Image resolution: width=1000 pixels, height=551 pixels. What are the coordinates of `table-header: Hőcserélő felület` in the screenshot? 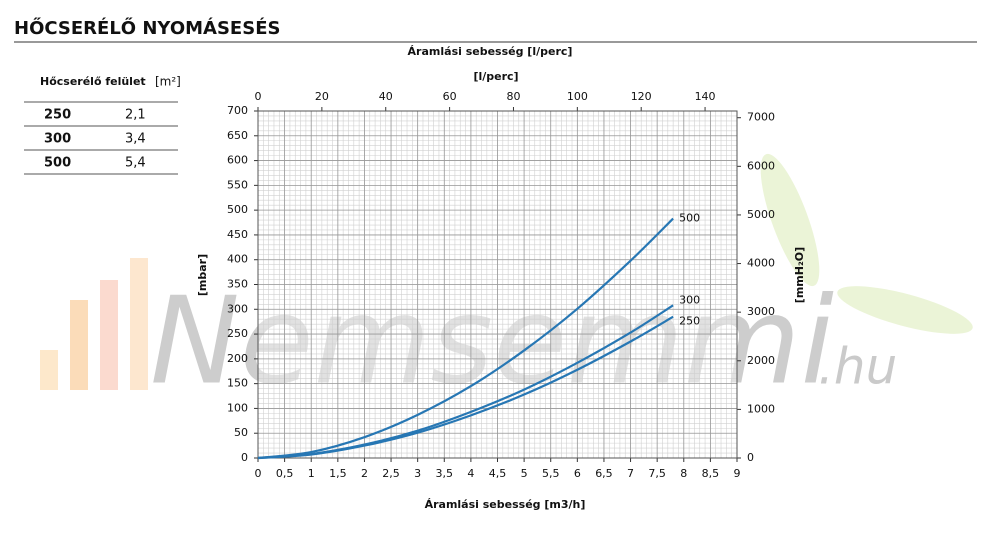 It's located at (93, 81).